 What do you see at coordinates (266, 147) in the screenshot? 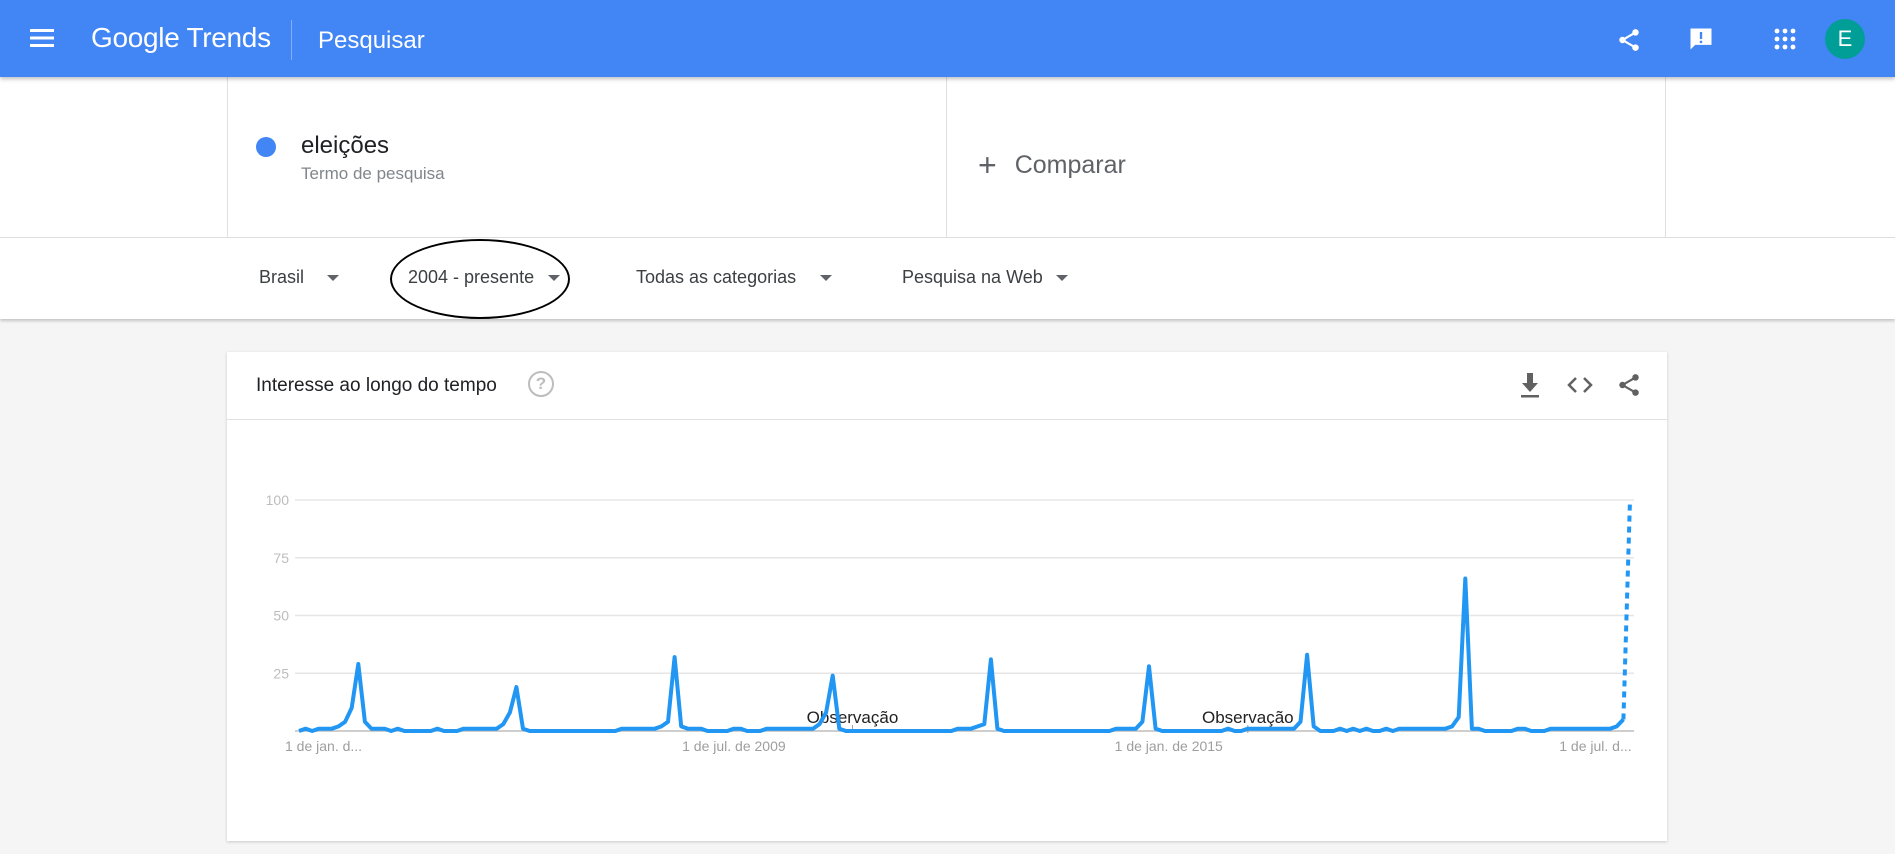
I see `term-color-dot` at bounding box center [266, 147].